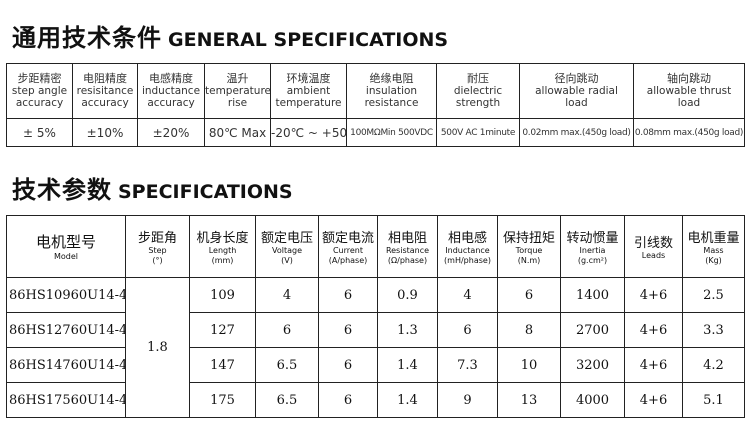 The height and width of the screenshot is (426, 750). What do you see at coordinates (286, 238) in the screenshot?
I see `header-text: 额定电压` at bounding box center [286, 238].